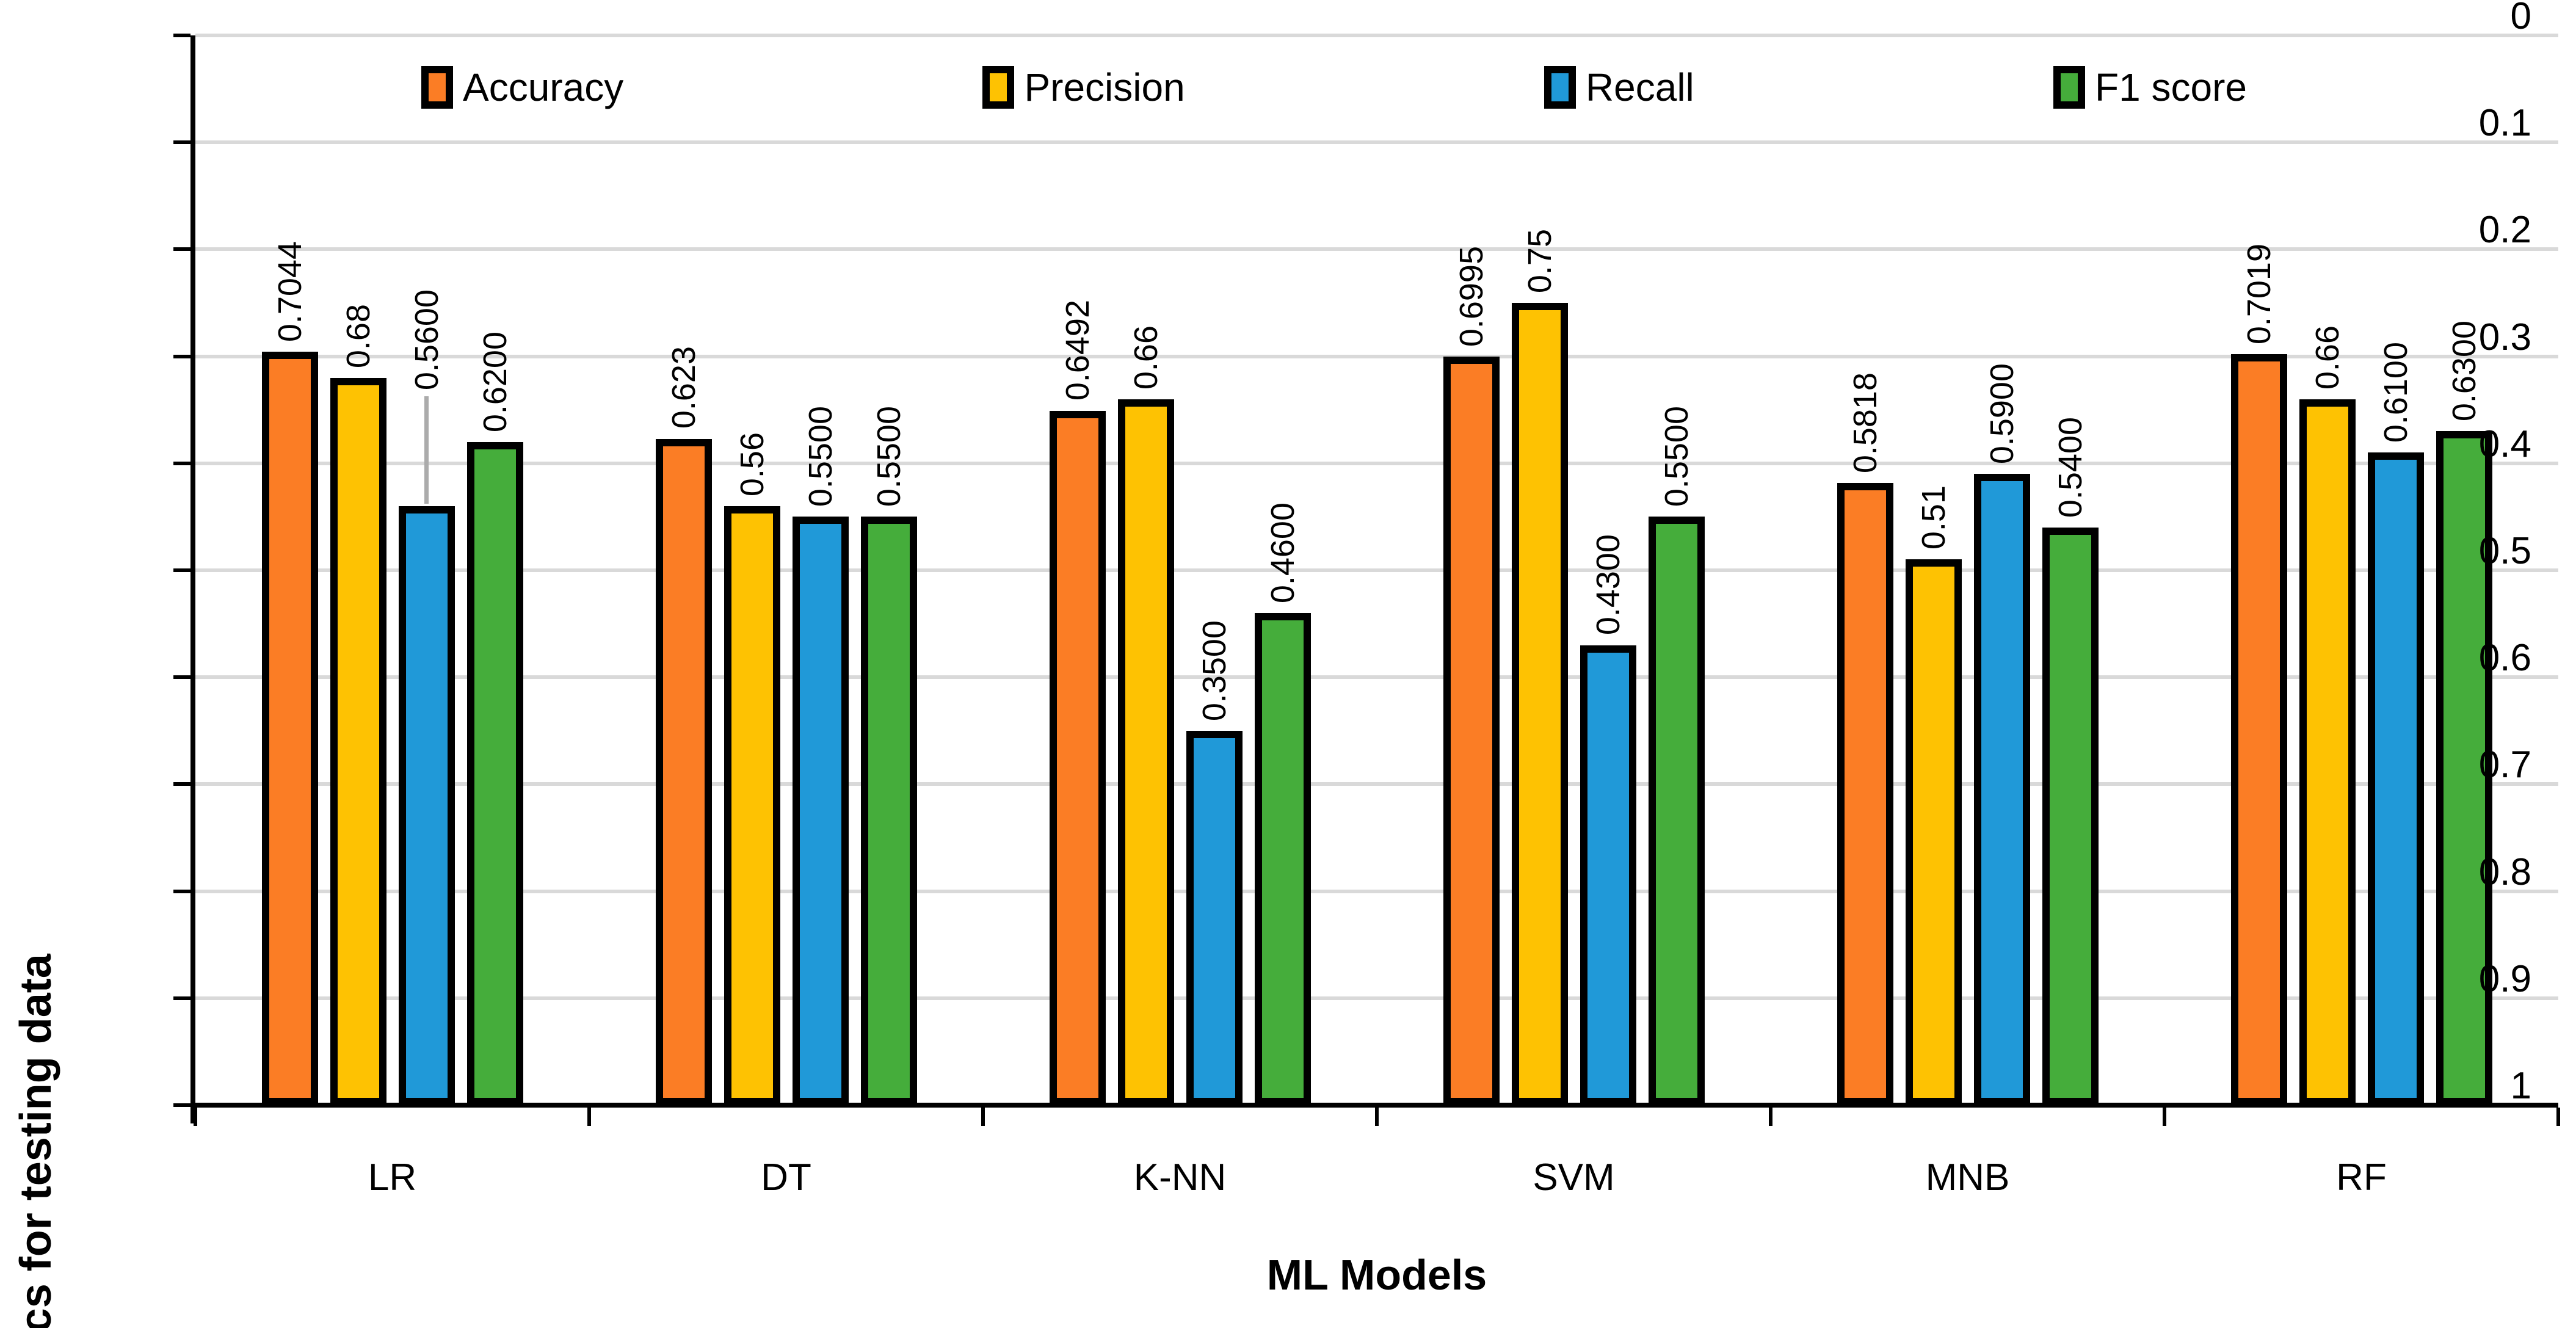  What do you see at coordinates (2504, 444) in the screenshot?
I see `y-axis-tick-label: 0.4` at bounding box center [2504, 444].